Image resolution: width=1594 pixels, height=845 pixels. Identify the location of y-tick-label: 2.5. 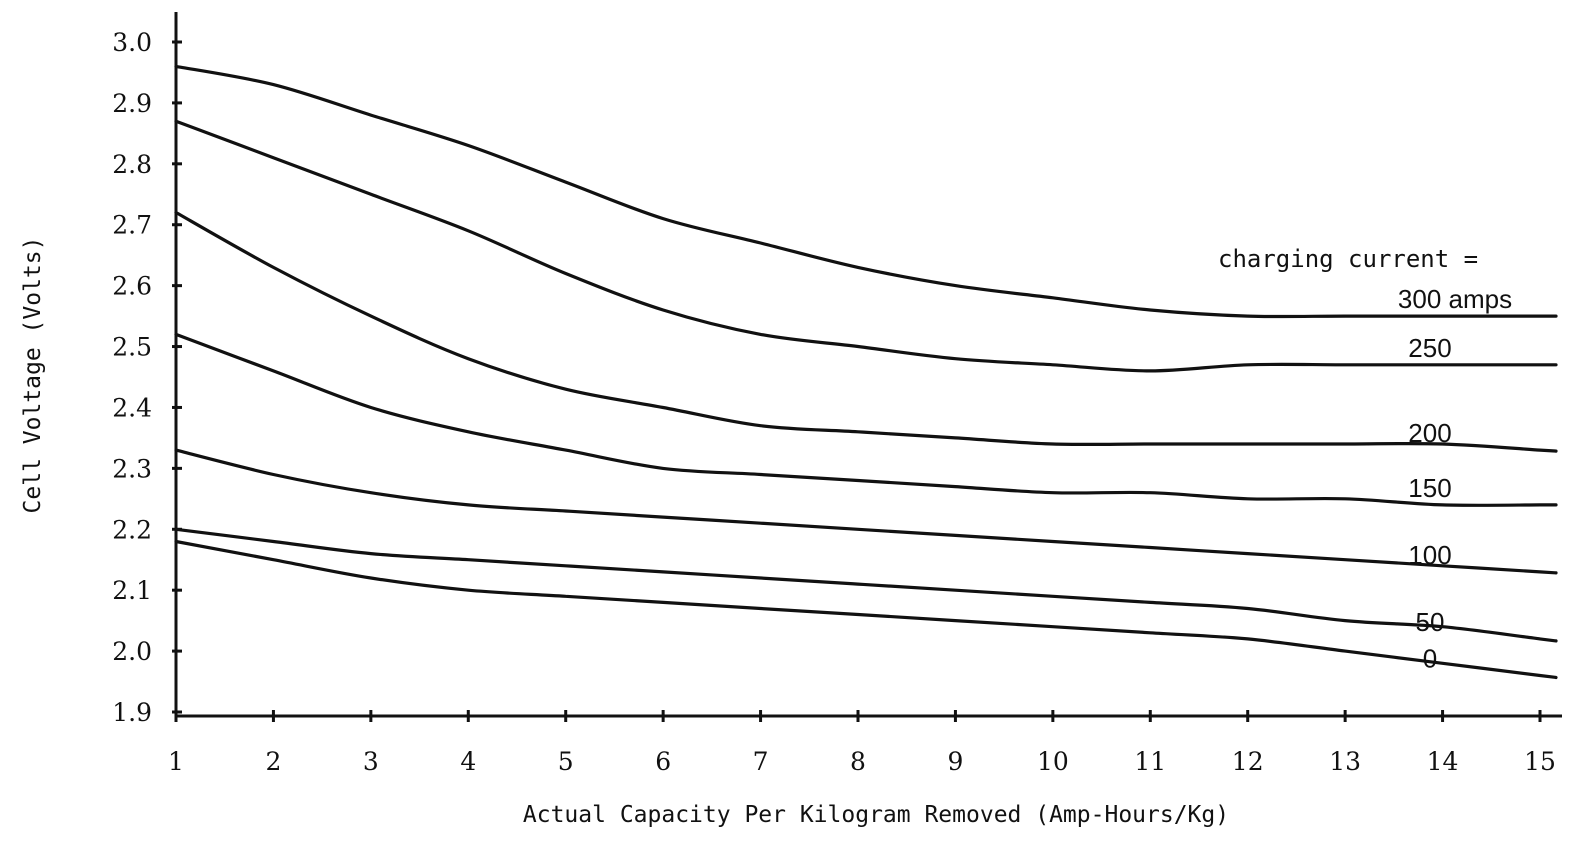
(132, 347).